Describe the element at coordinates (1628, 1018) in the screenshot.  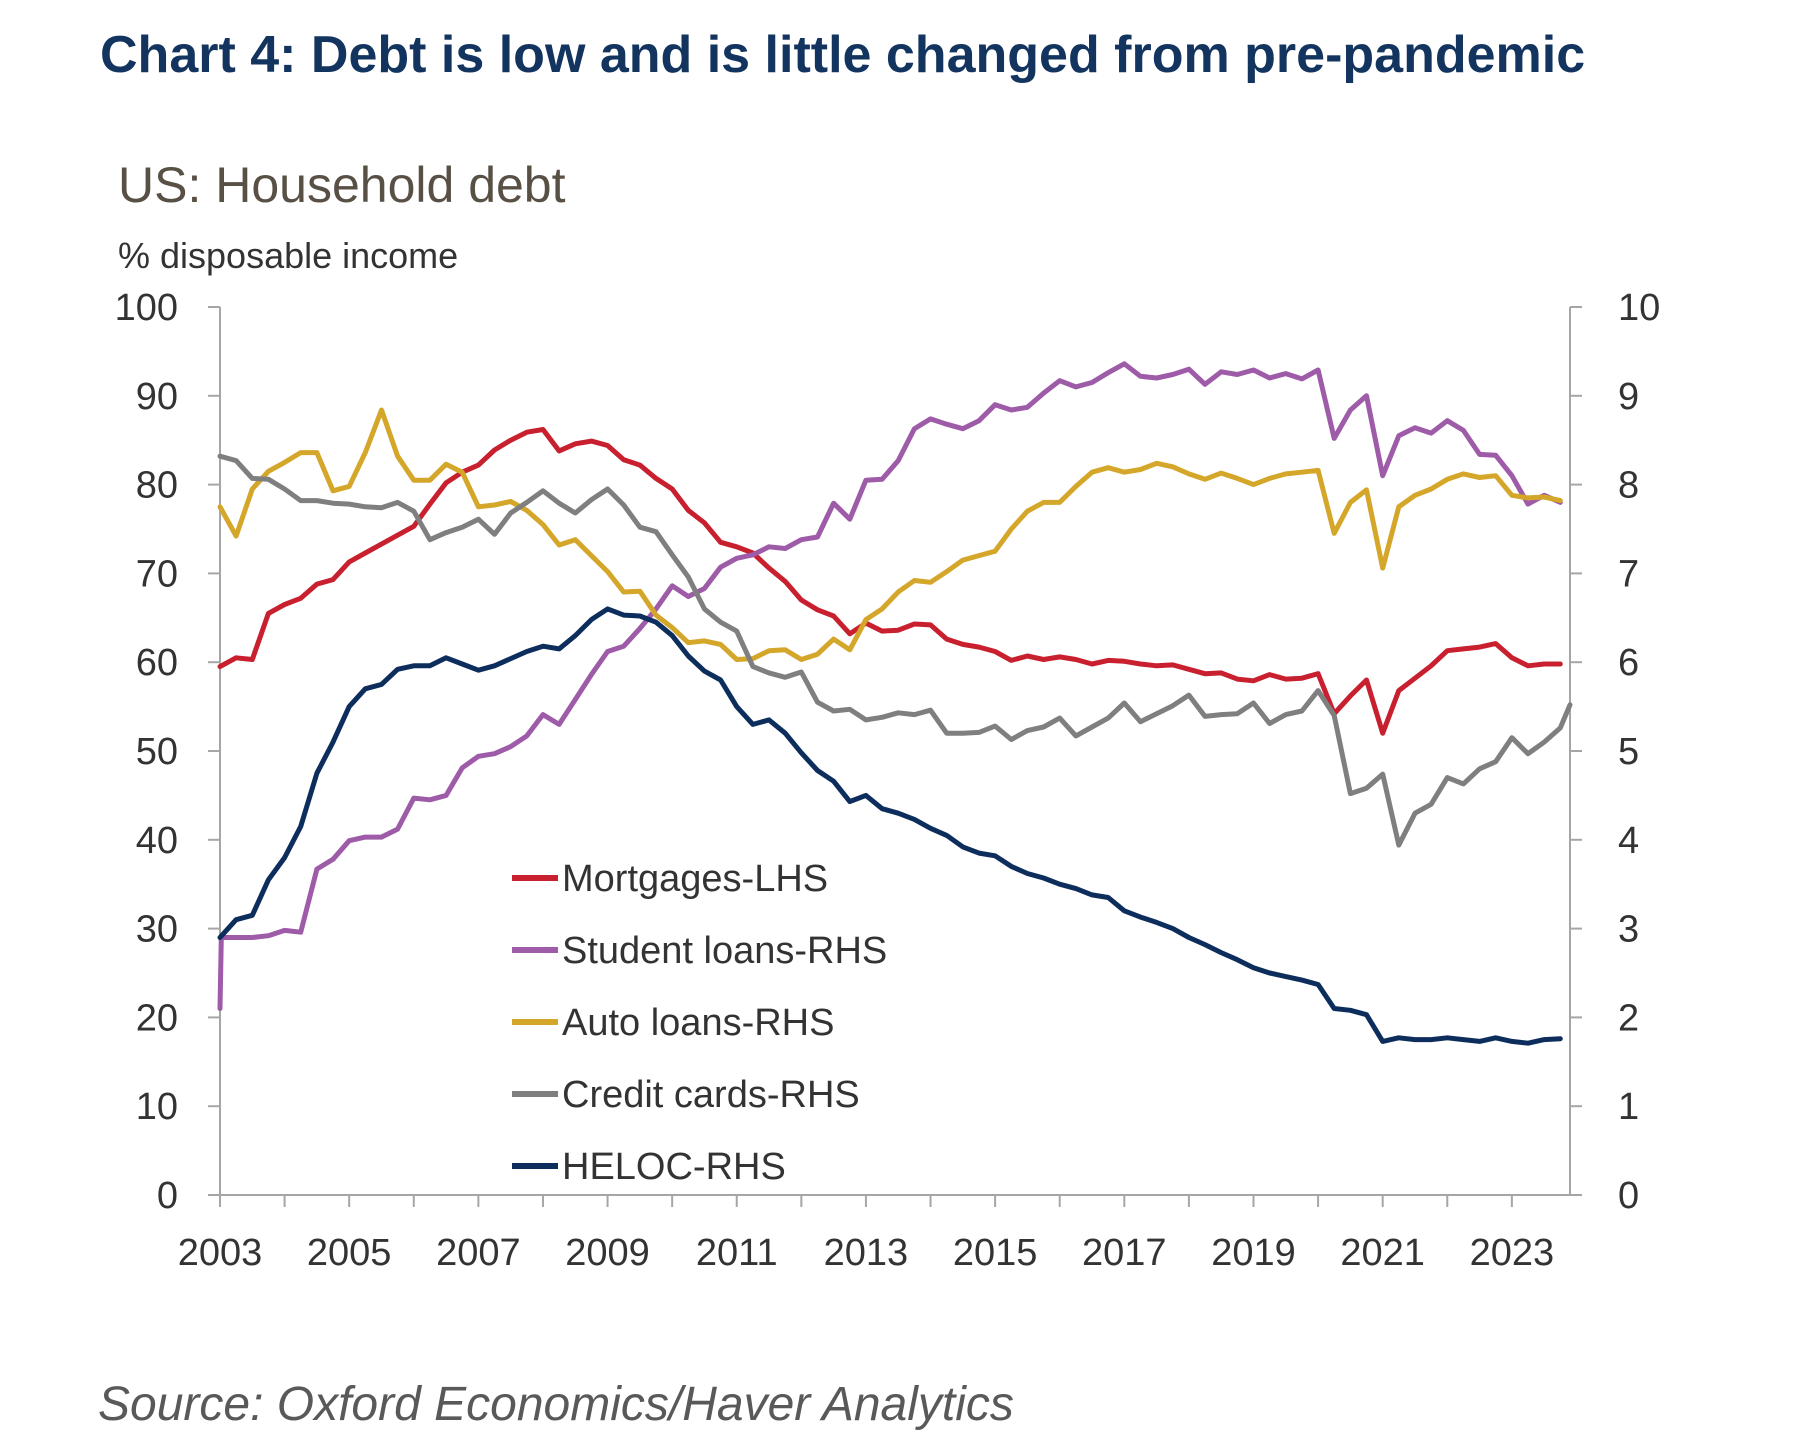
I see `right-tick-label: 2` at that location.